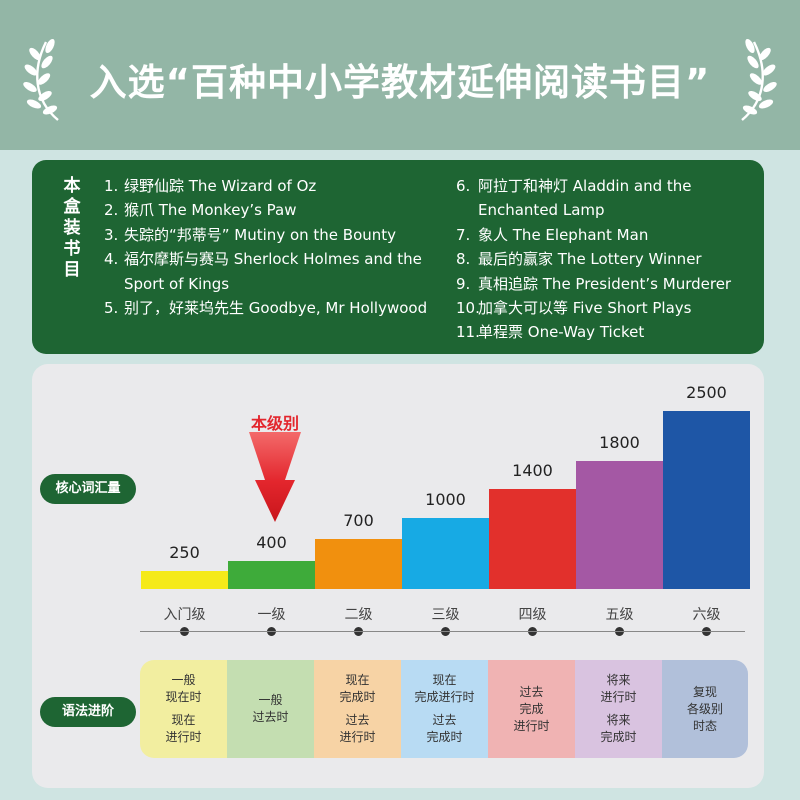 Image resolution: width=800 pixels, height=800 pixels. I want to click on book-item-number: 7., so click(463, 234).